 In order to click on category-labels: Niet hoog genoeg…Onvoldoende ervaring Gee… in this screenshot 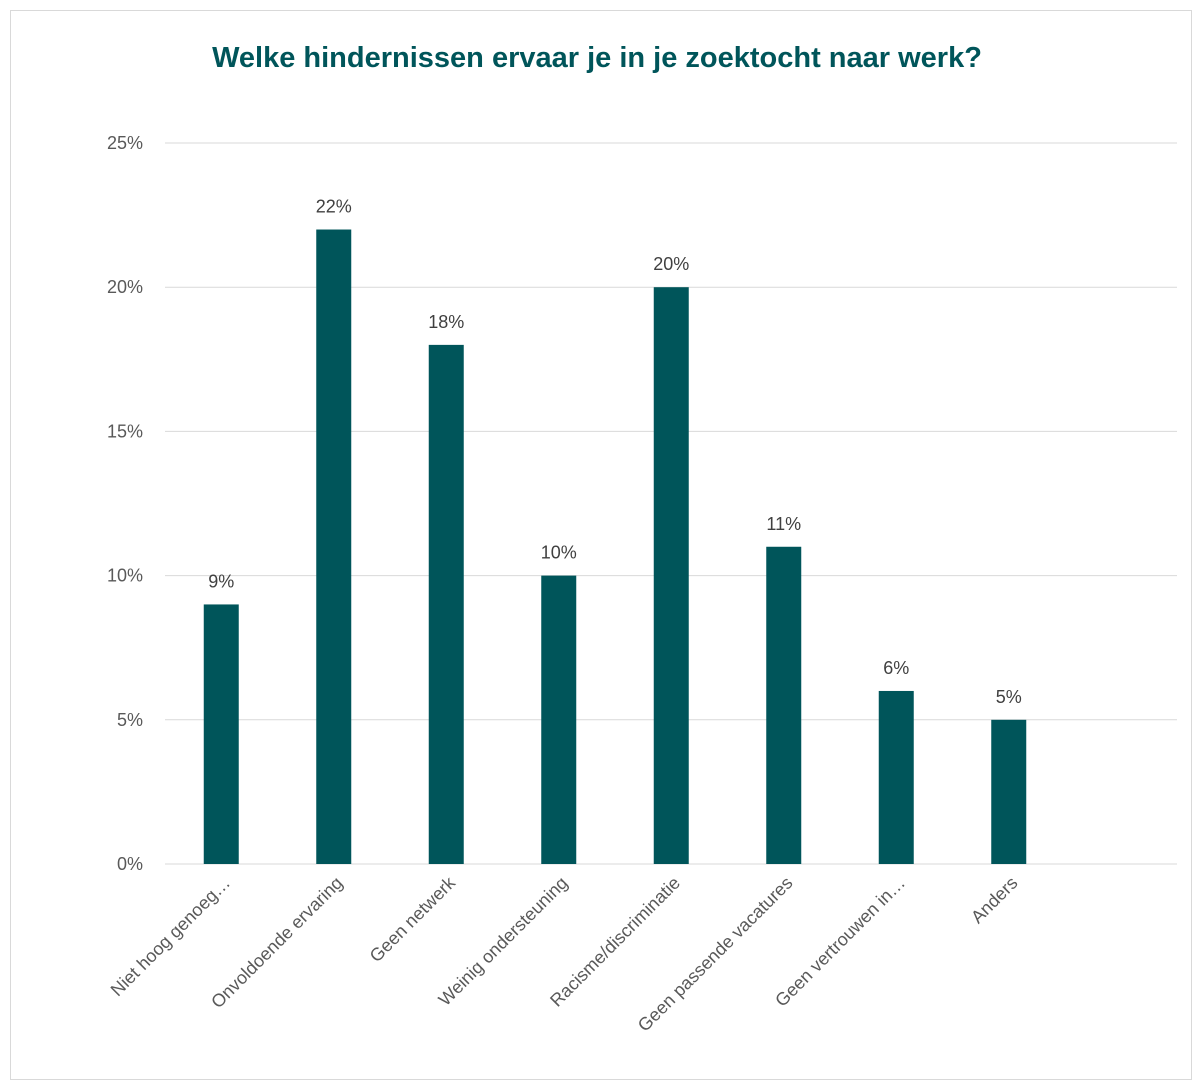, I will do `click(564, 953)`.